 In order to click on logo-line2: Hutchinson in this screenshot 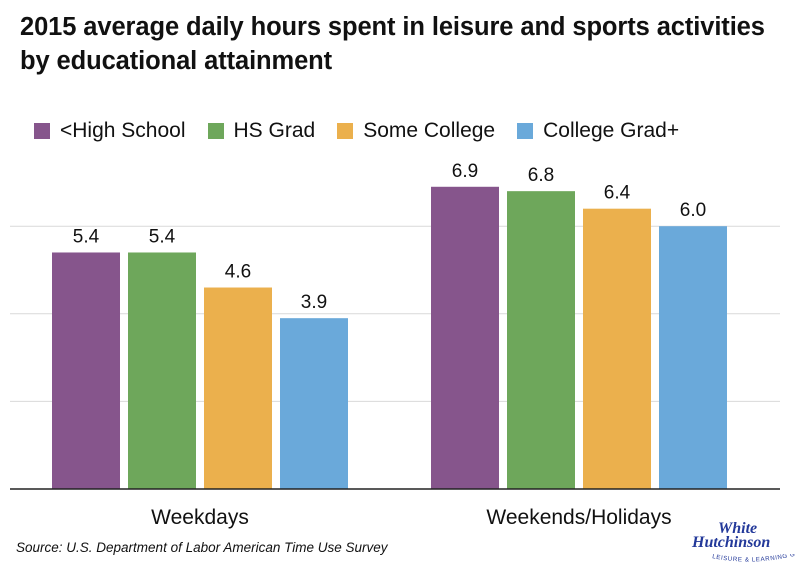, I will do `click(731, 542)`.